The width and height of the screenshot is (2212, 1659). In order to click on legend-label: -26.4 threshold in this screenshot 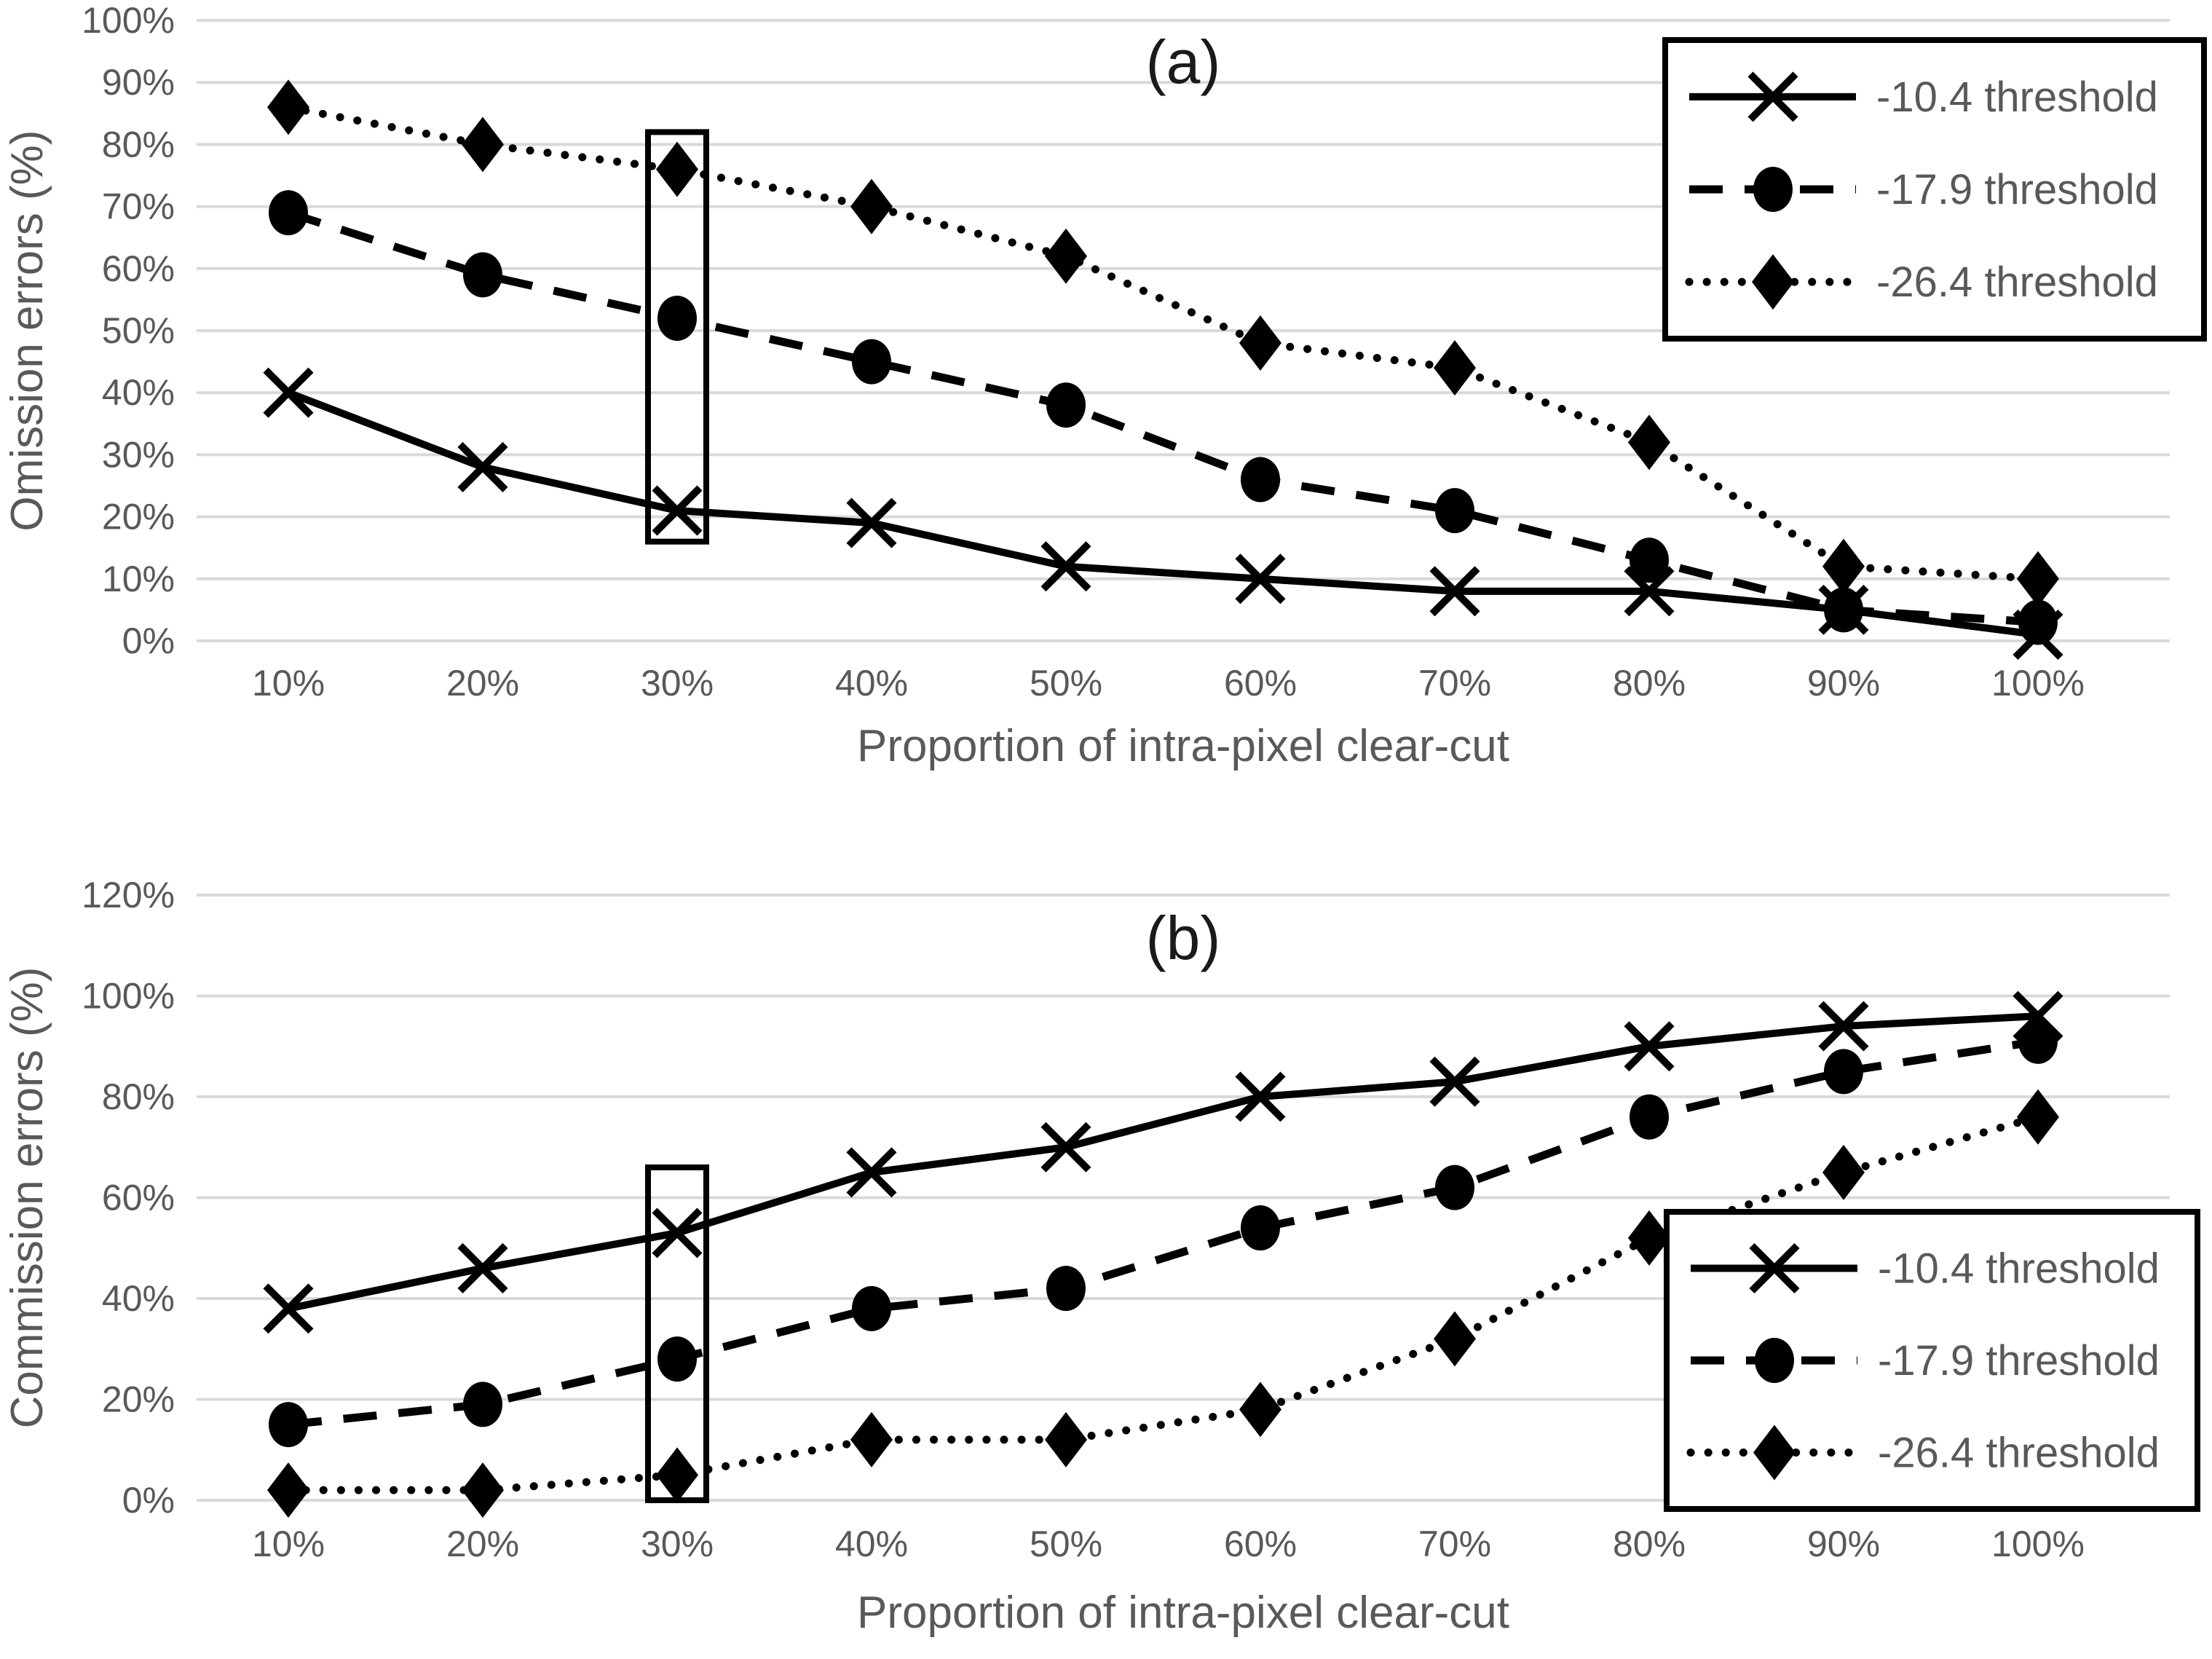, I will do `click(2019, 1452)`.